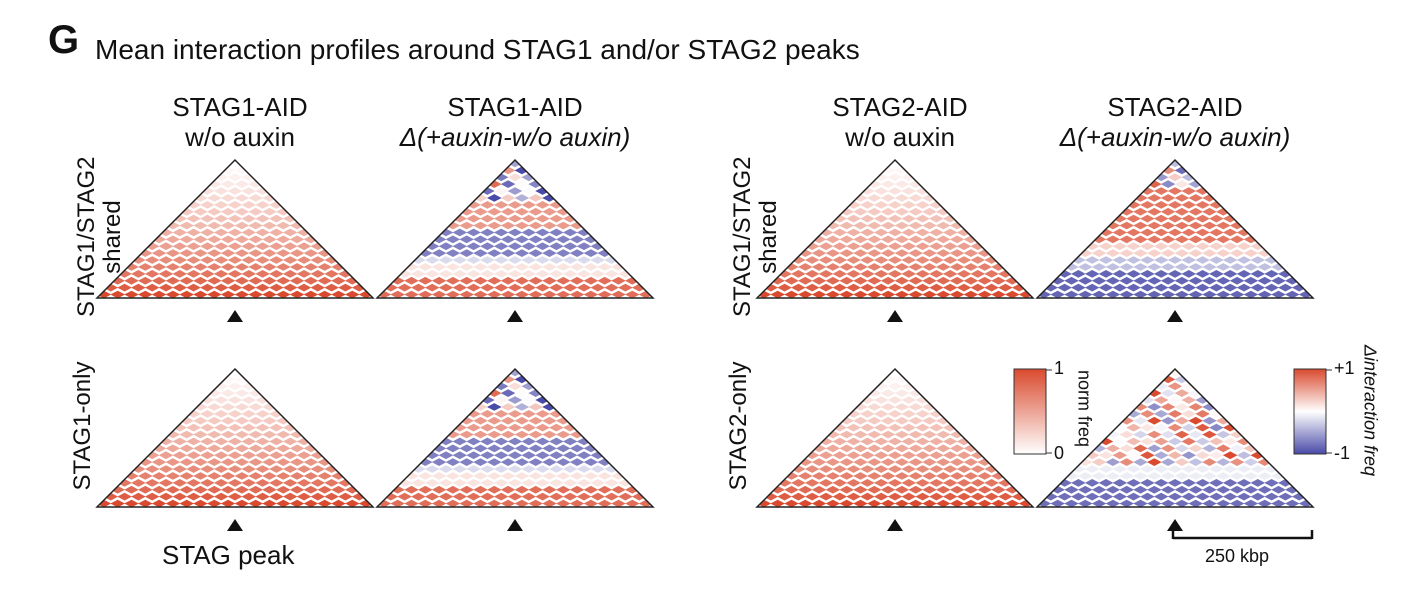  Describe the element at coordinates (228, 555) in the screenshot. I see `peak-label: STAG peak` at that location.